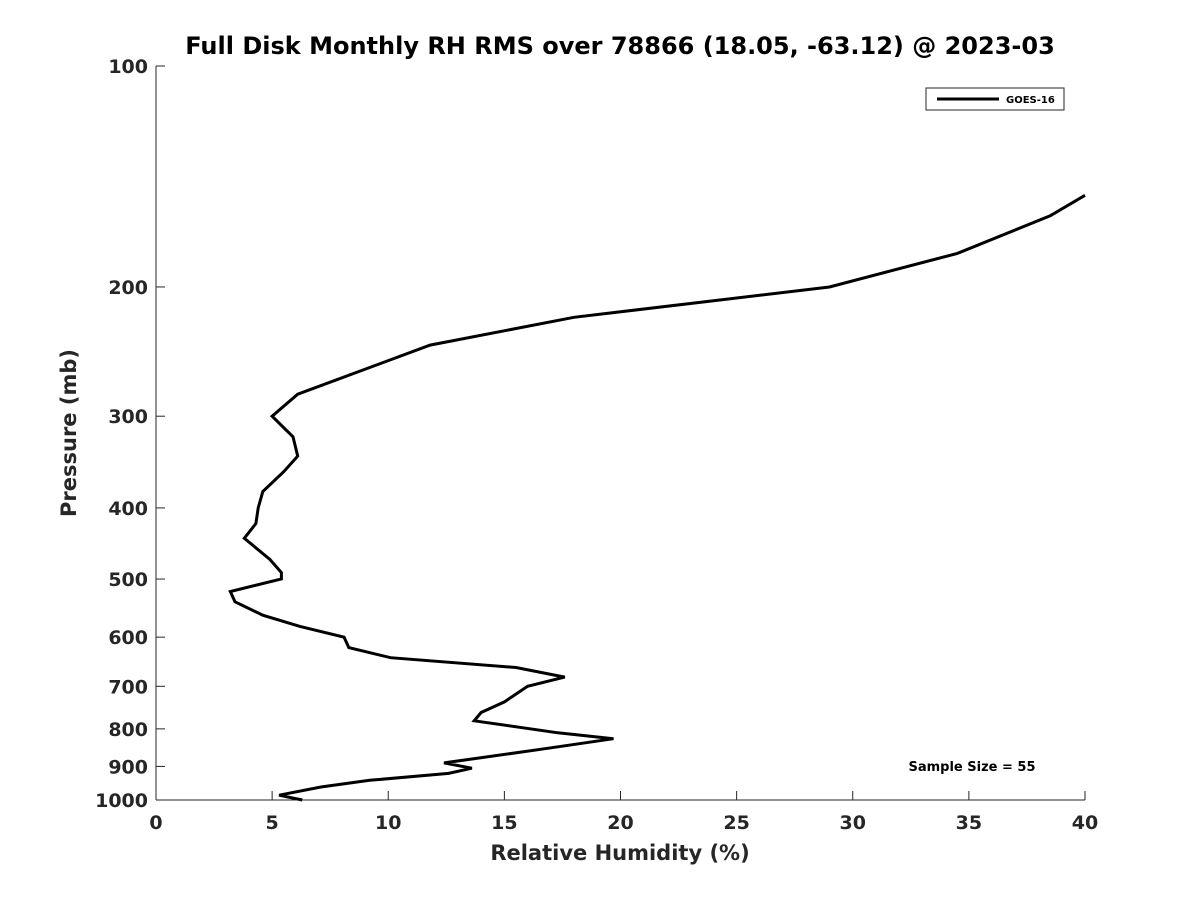 The height and width of the screenshot is (900, 1200). What do you see at coordinates (620, 823) in the screenshot?
I see `x-tick-label: 20` at bounding box center [620, 823].